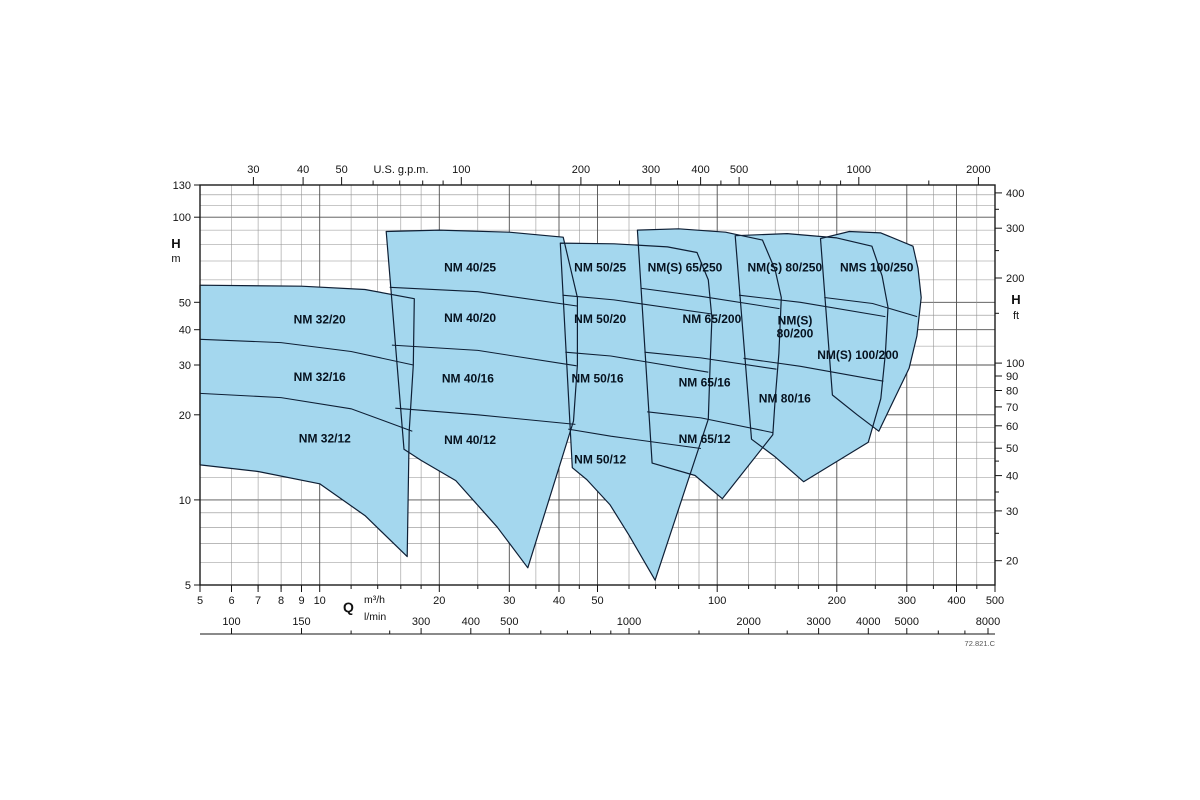 Image resolution: width=1200 pixels, height=800 pixels. Describe the element at coordinates (185, 501) in the screenshot. I see `head-m-tick-label: 10` at that location.